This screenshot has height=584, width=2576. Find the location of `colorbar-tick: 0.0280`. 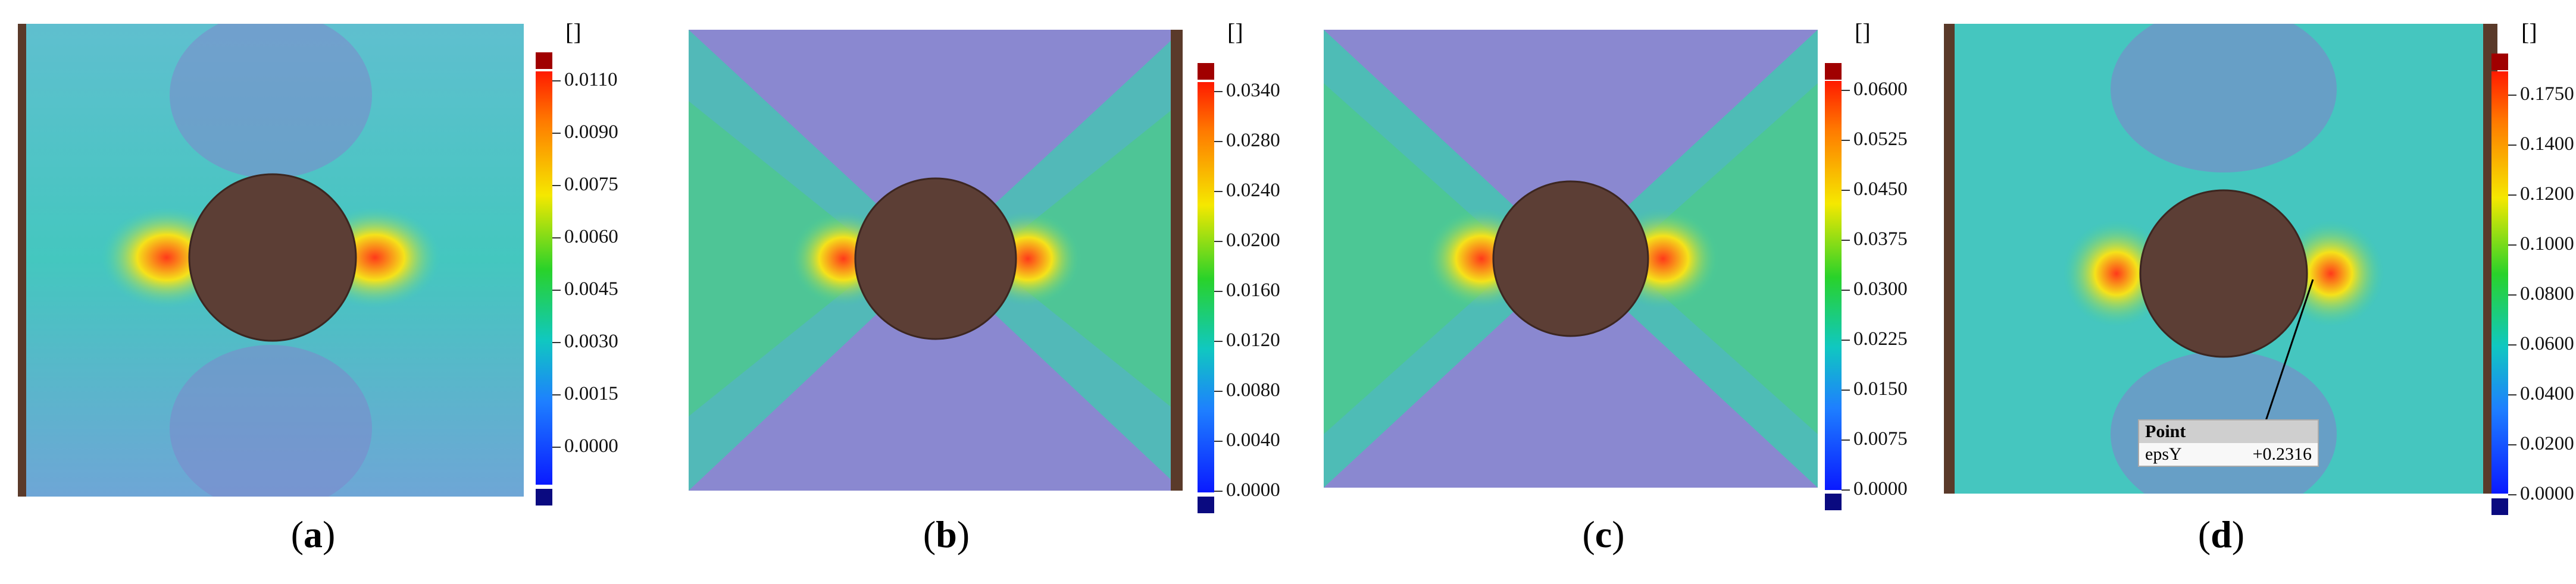

colorbar-tick: 0.0280 is located at coordinates (1247, 140).